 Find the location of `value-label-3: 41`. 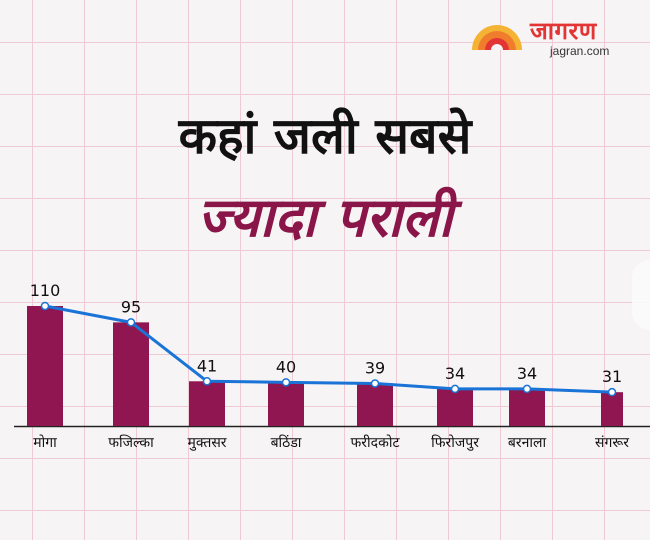

value-label-3: 41 is located at coordinates (207, 365).